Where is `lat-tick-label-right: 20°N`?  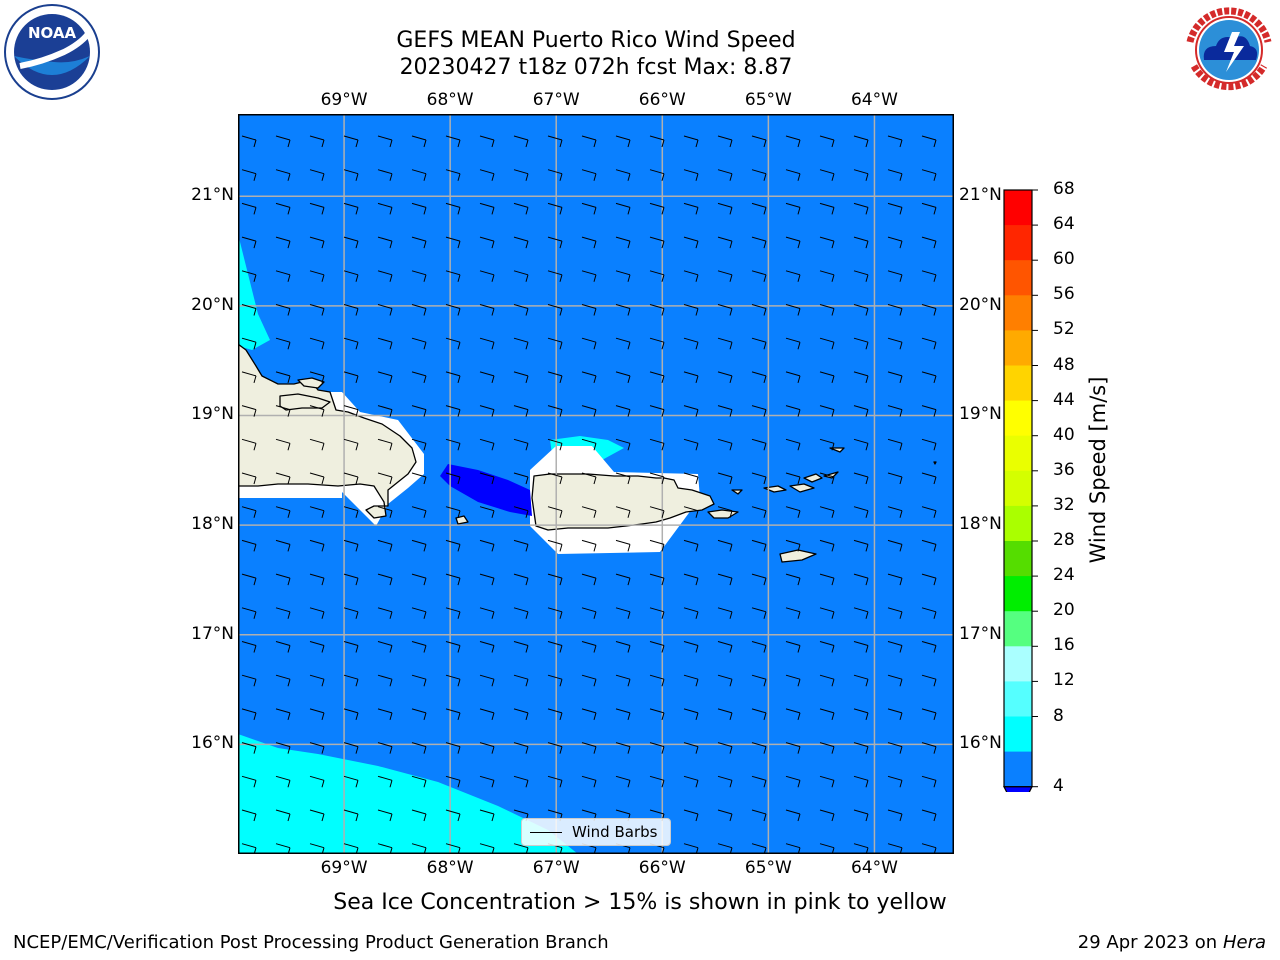
lat-tick-label-right: 20°N is located at coordinates (980, 304).